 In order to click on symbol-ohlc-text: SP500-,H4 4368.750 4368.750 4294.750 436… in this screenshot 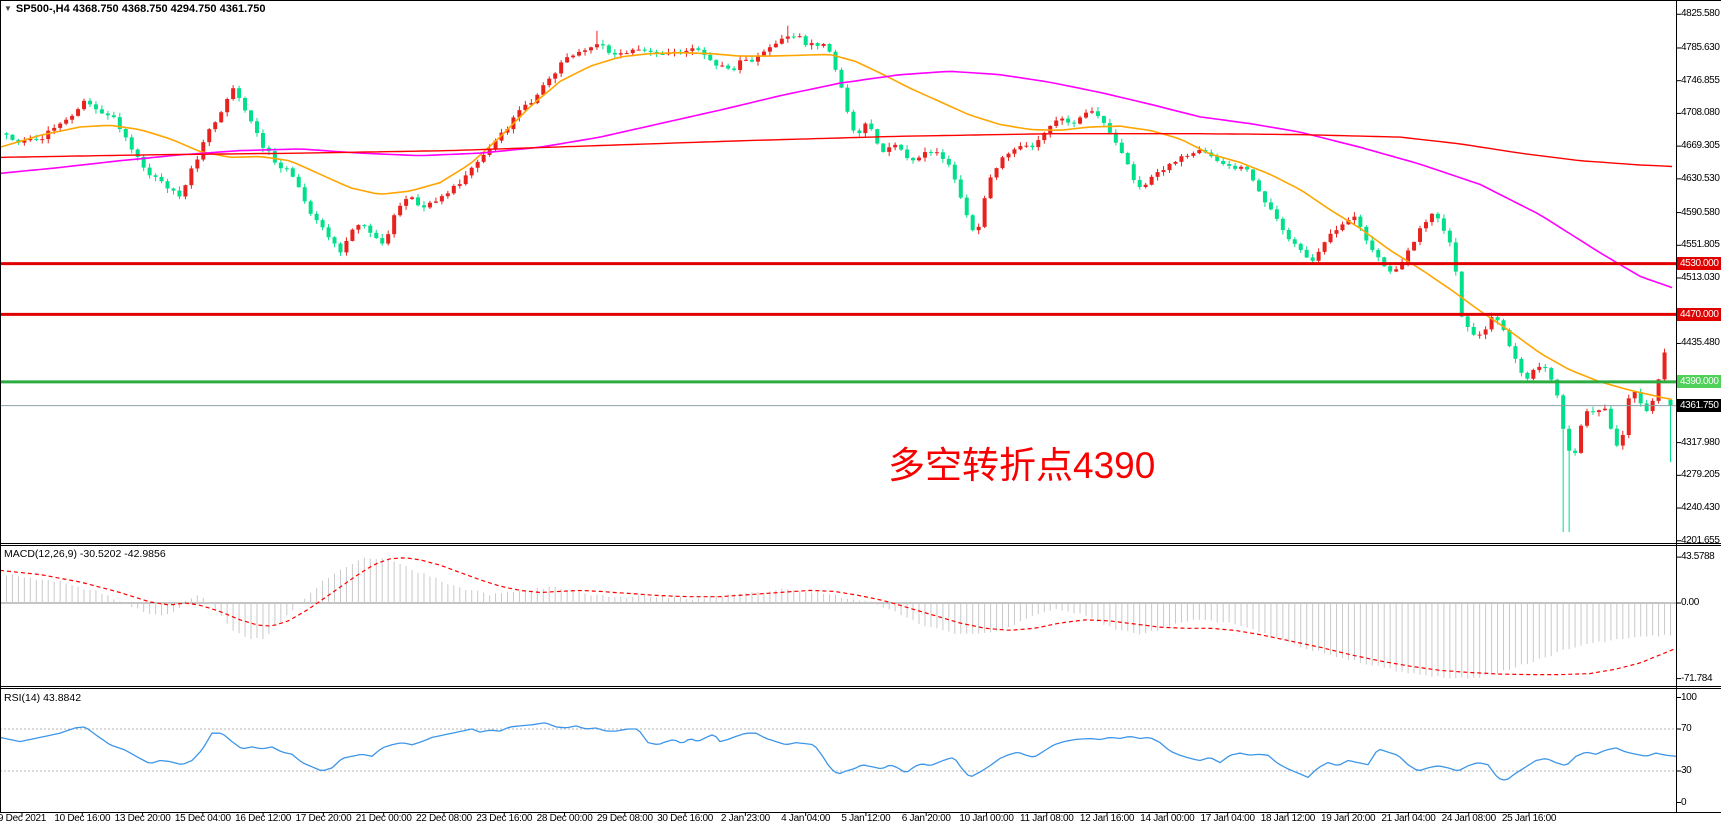, I will do `click(140, 9)`.